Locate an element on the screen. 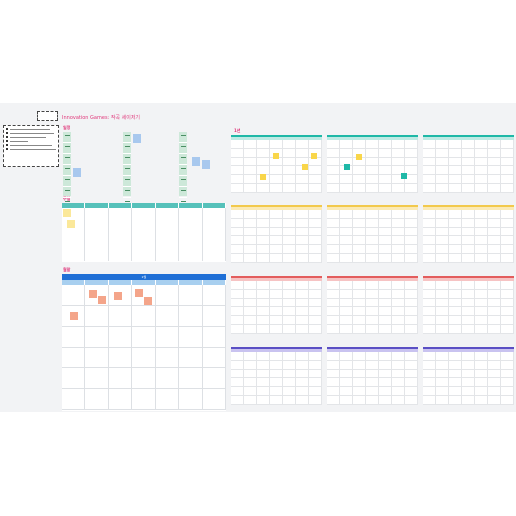 The height and width of the screenshot is (516, 516). section-label-monthly: 월말 is located at coordinates (67, 269).